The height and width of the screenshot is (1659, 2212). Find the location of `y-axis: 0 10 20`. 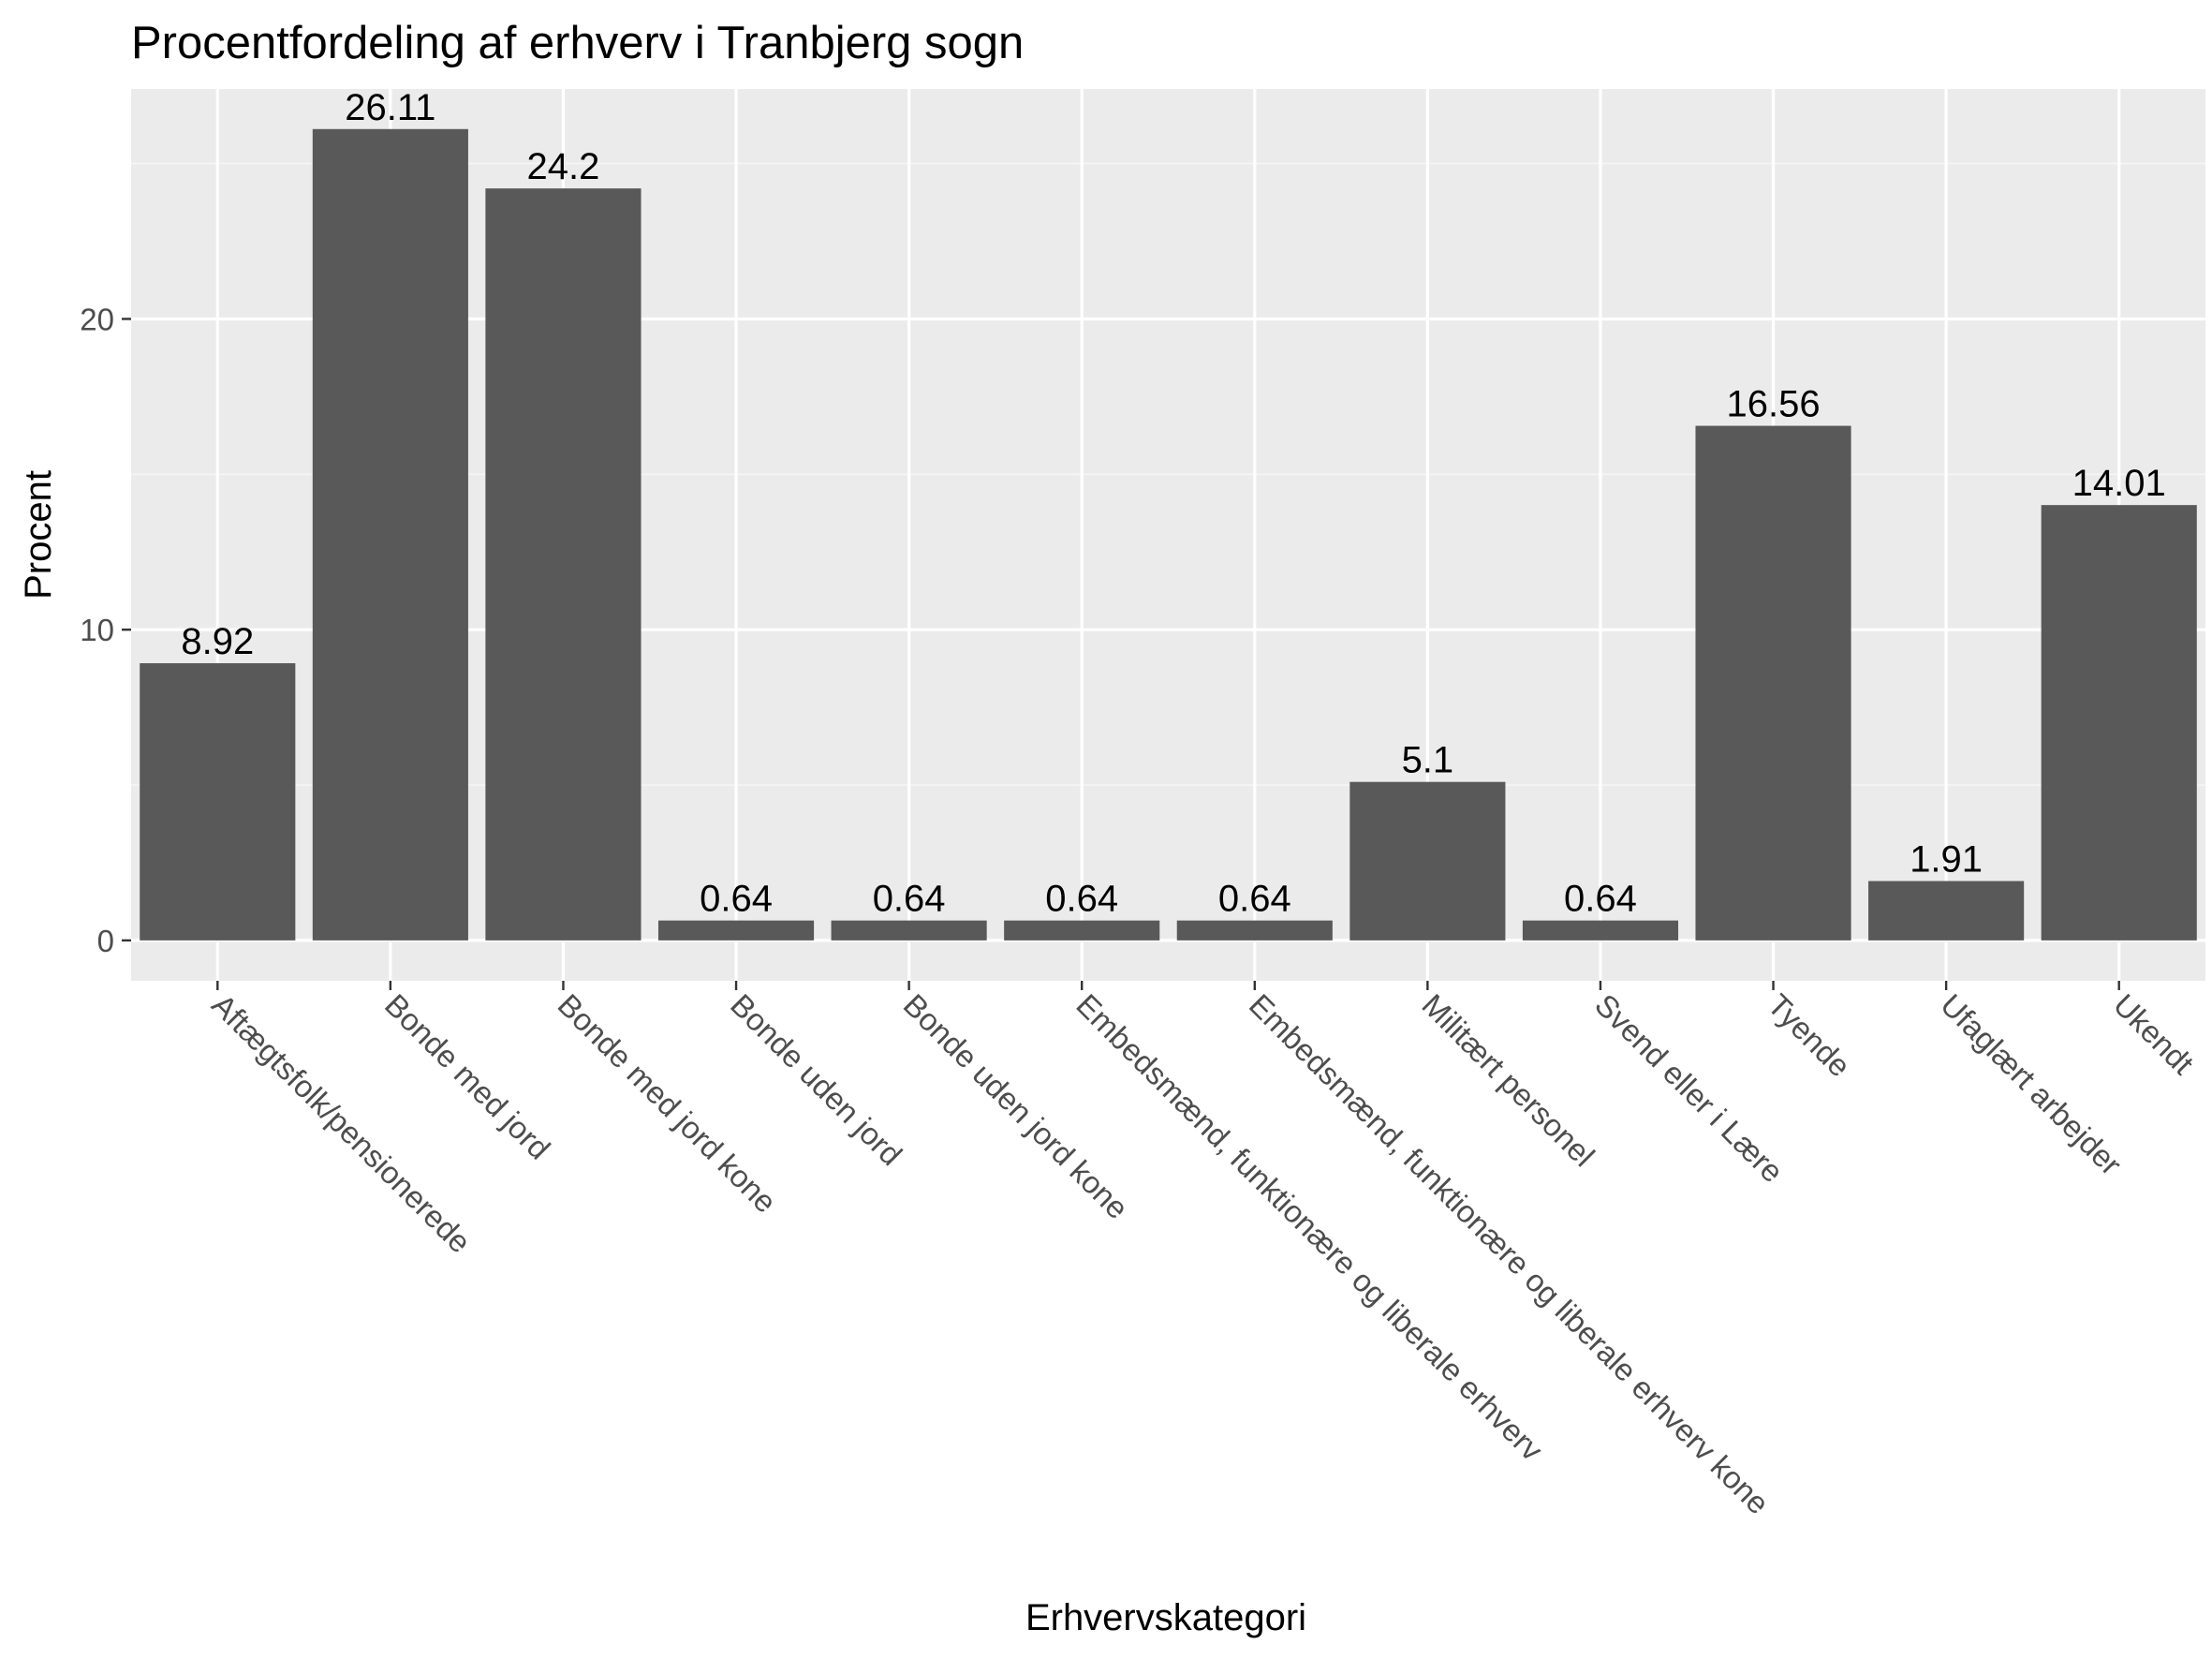

y-axis: 0 10 20 is located at coordinates (106, 630).